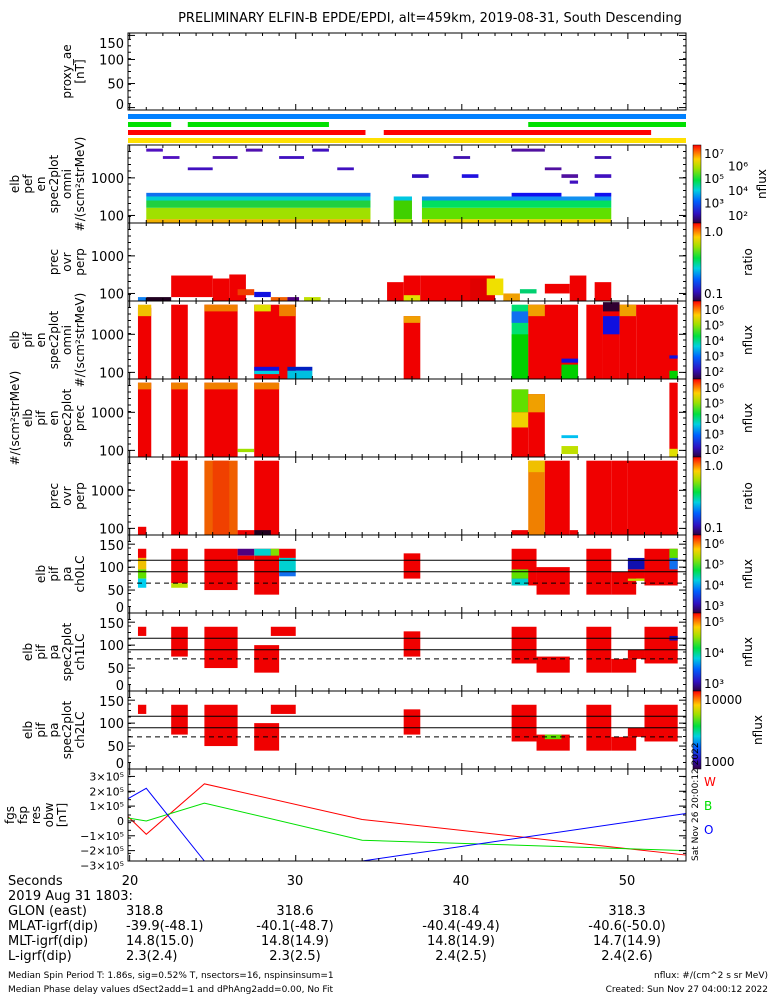  I want to click on axis-label: #/(scm²strMeV), so click(15, 418).